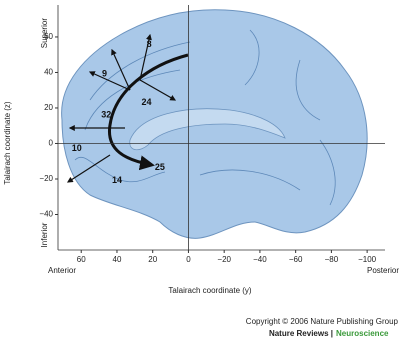 This screenshot has height=341, width=405. Describe the element at coordinates (260, 259) in the screenshot. I see `x-tick-label: −40` at that location.